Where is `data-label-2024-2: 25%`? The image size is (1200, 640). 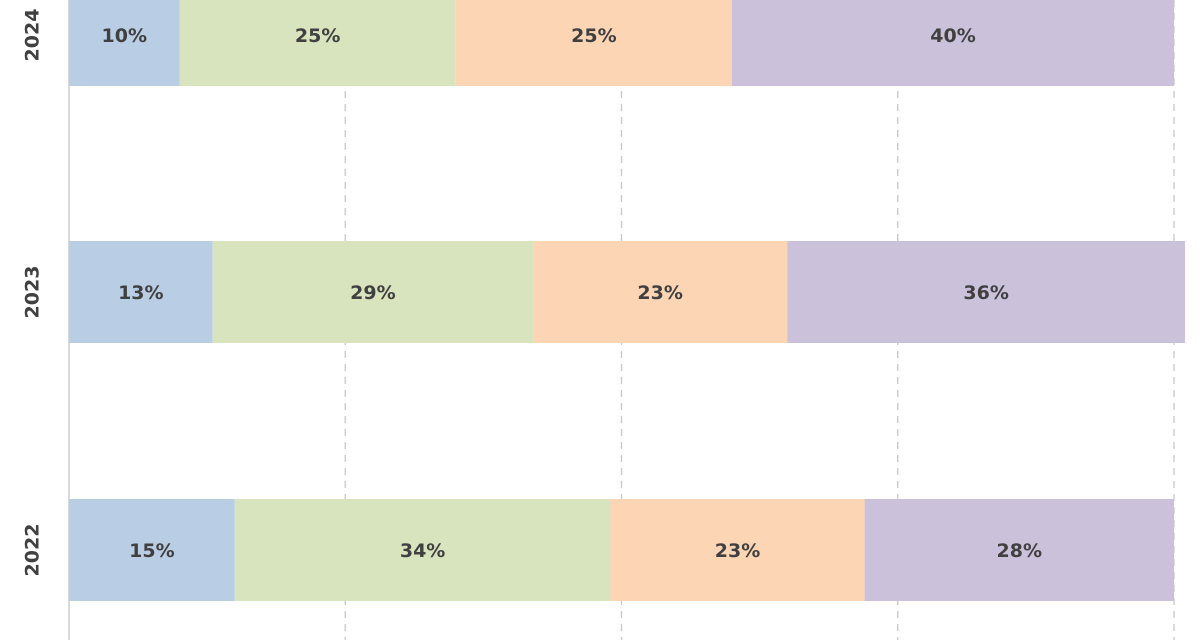
data-label-2024-2: 25% is located at coordinates (317, 36).